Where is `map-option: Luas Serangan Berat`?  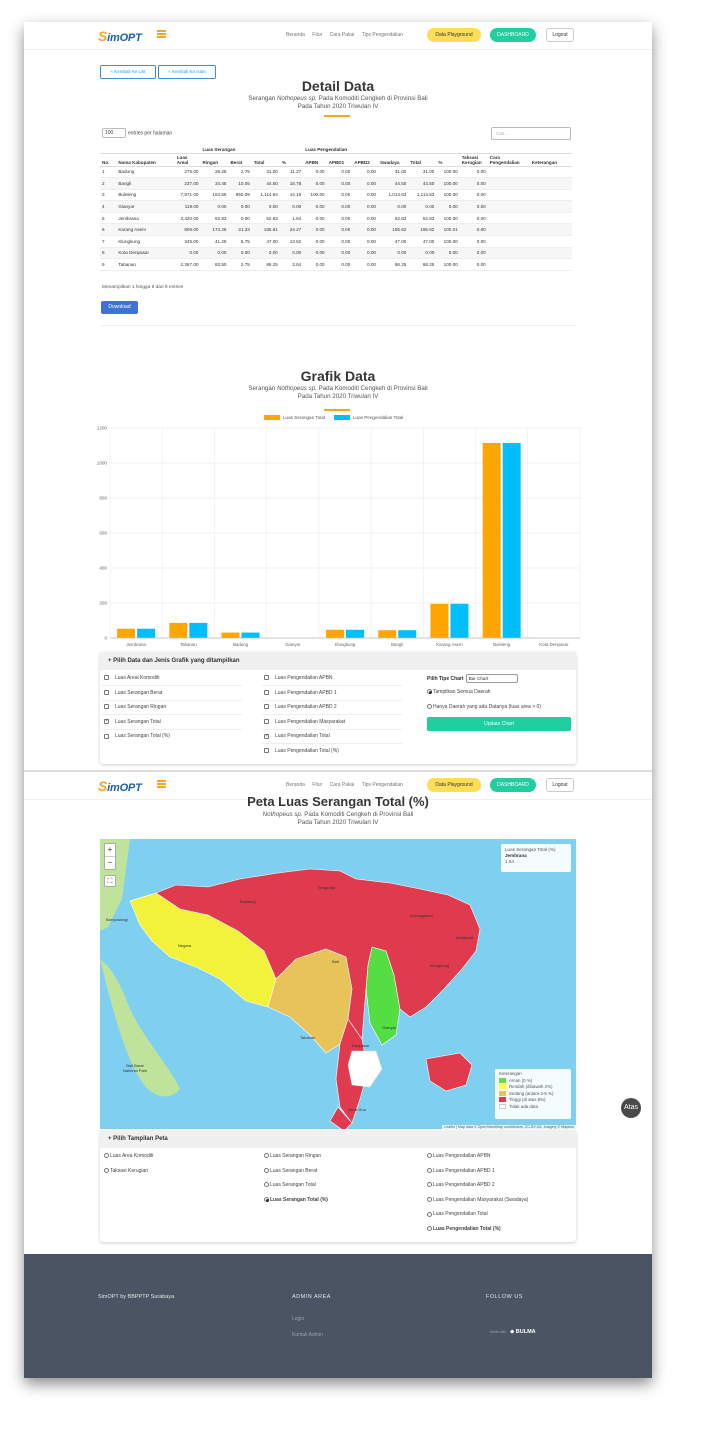
map-option: Luas Serangan Berat is located at coordinates (290, 1171).